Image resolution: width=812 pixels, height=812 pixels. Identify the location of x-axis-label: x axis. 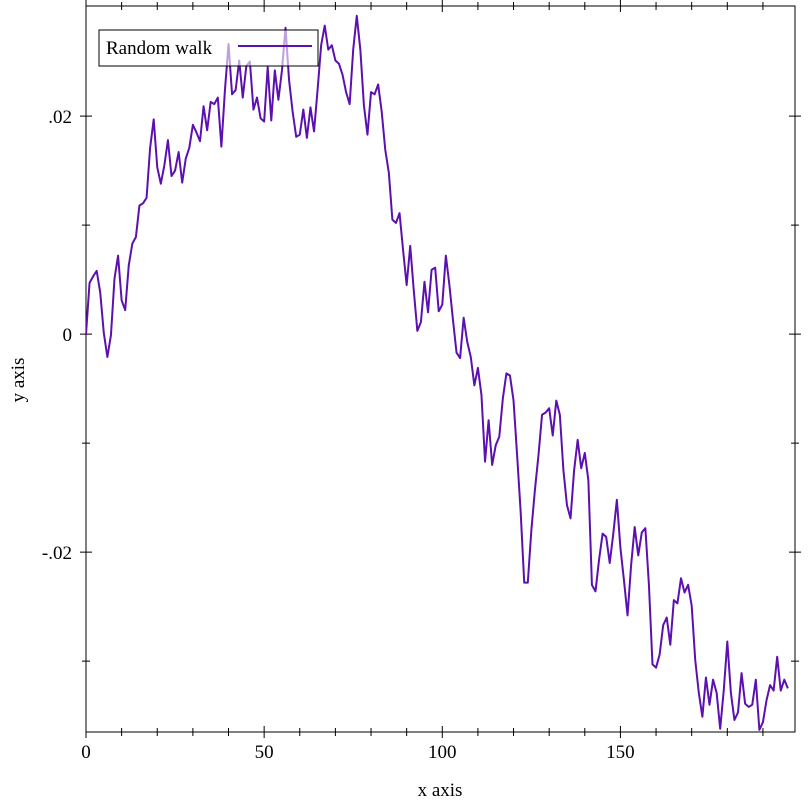
(440, 790).